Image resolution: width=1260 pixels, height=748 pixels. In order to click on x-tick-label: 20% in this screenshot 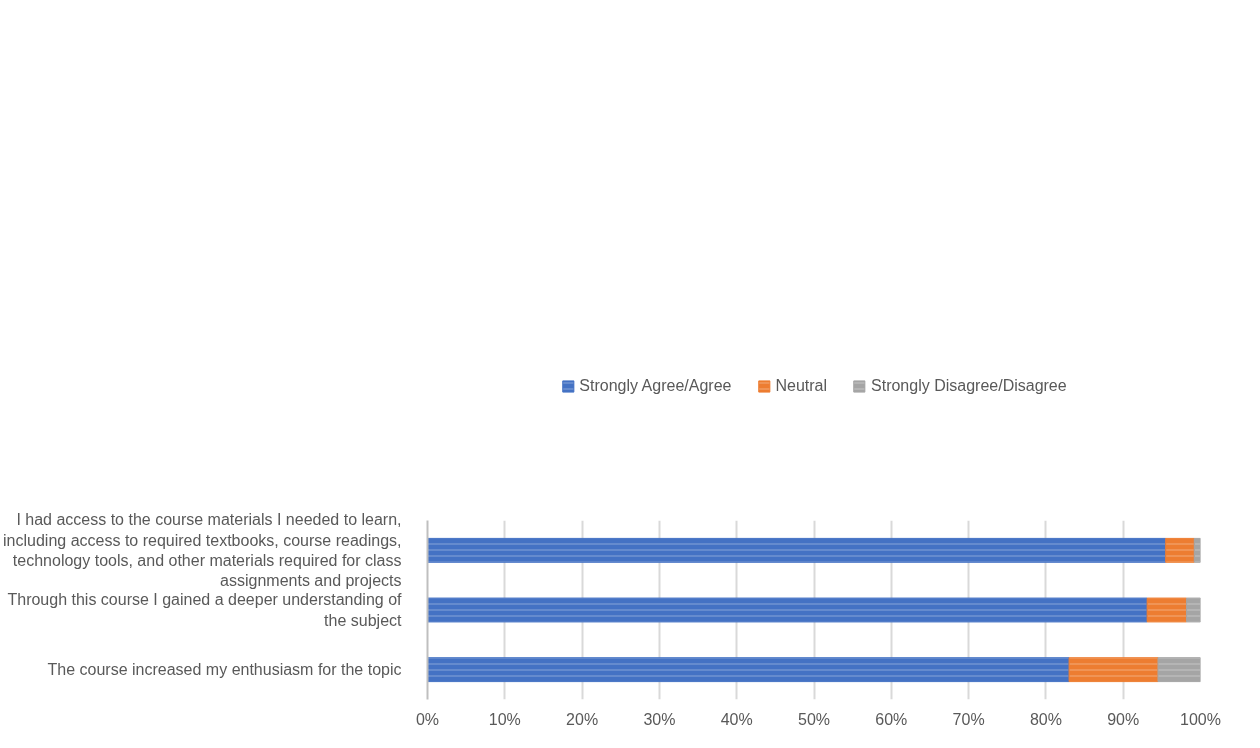, I will do `click(582, 719)`.